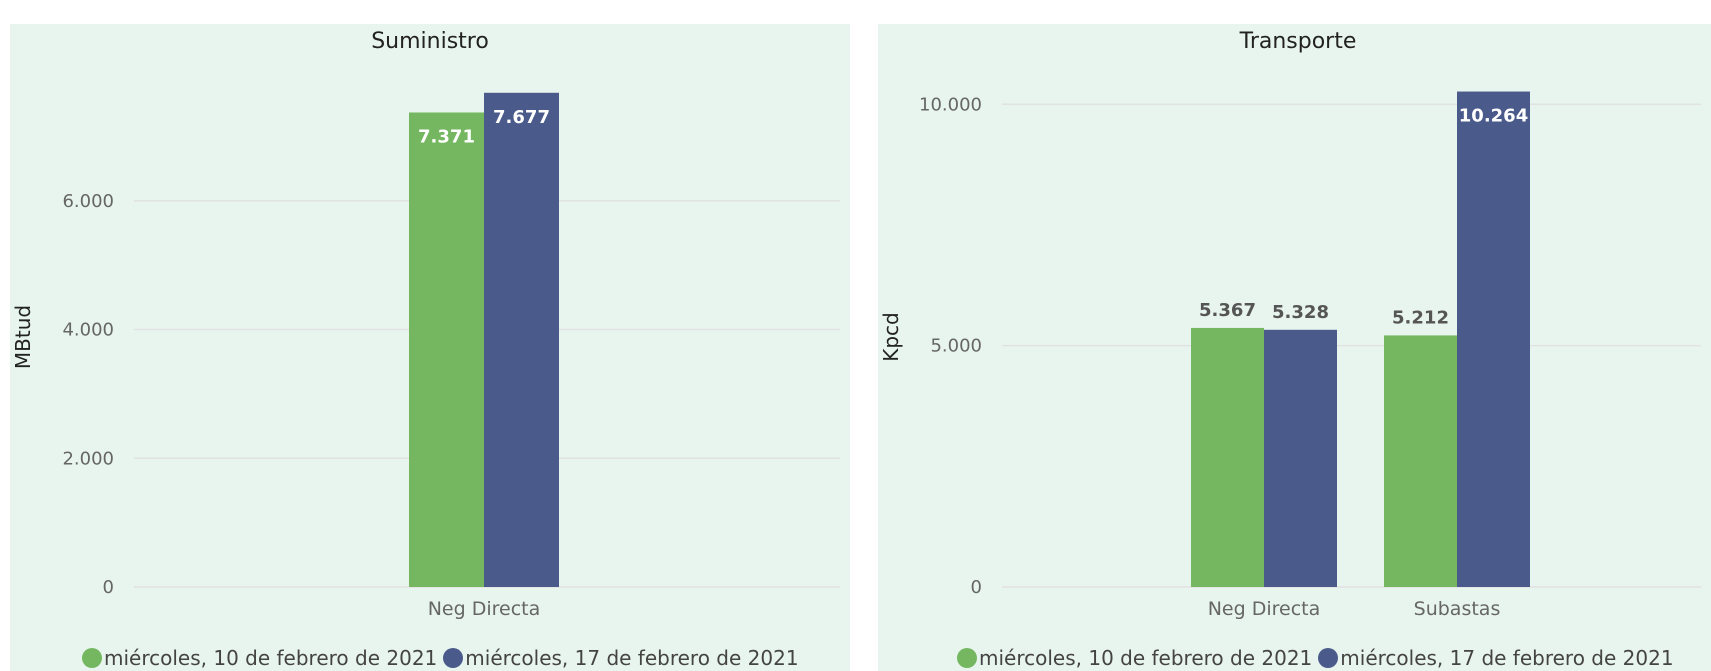 Image resolution: width=1711 pixels, height=671 pixels. What do you see at coordinates (956, 346) in the screenshot?
I see `y-tick-label: 5.000` at bounding box center [956, 346].